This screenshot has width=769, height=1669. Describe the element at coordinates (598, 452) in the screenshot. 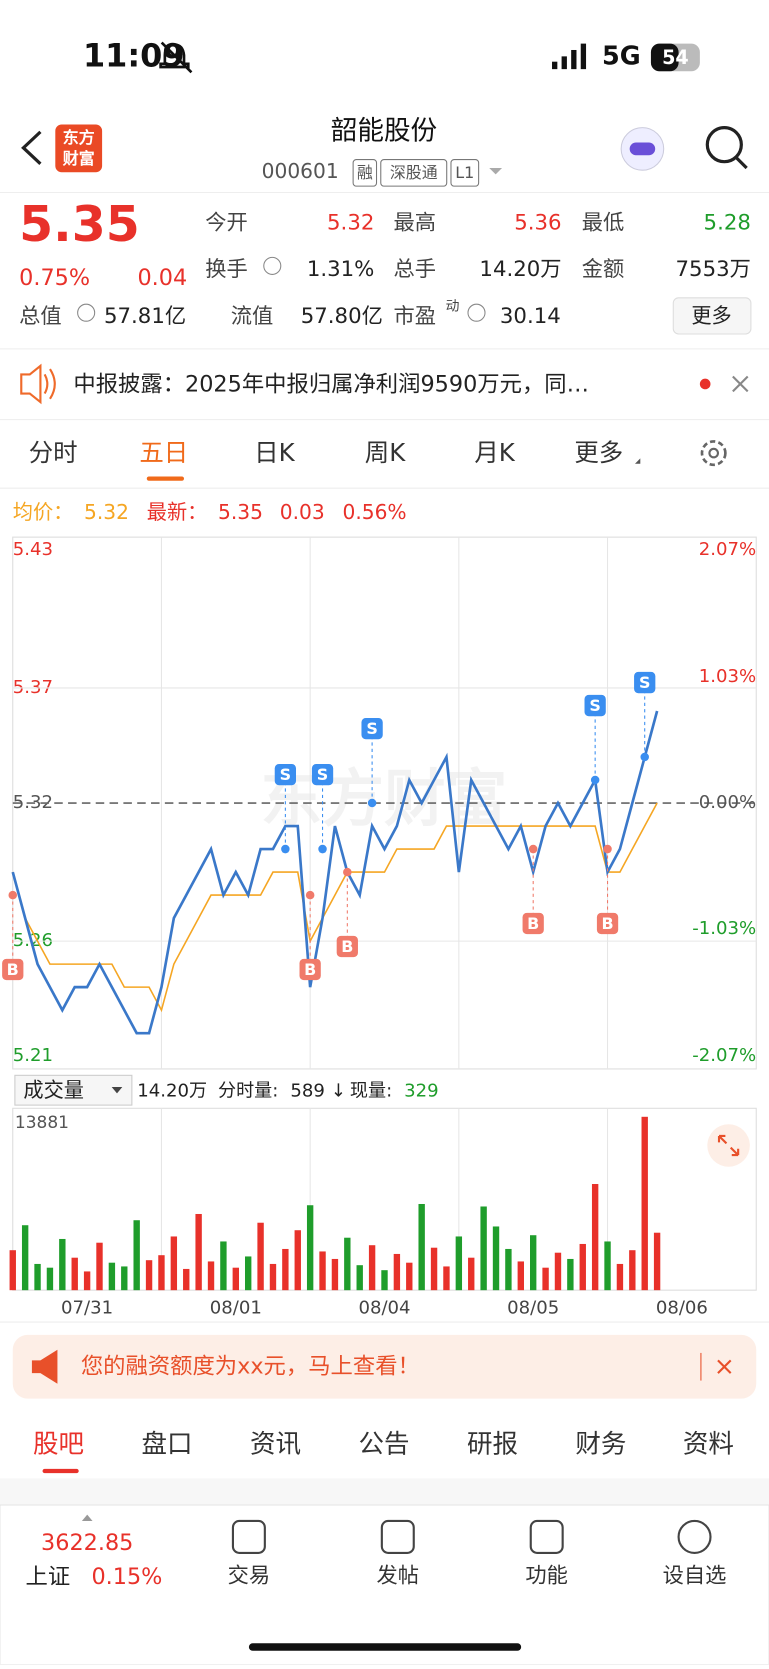

I see `period-tab: 更多` at that location.